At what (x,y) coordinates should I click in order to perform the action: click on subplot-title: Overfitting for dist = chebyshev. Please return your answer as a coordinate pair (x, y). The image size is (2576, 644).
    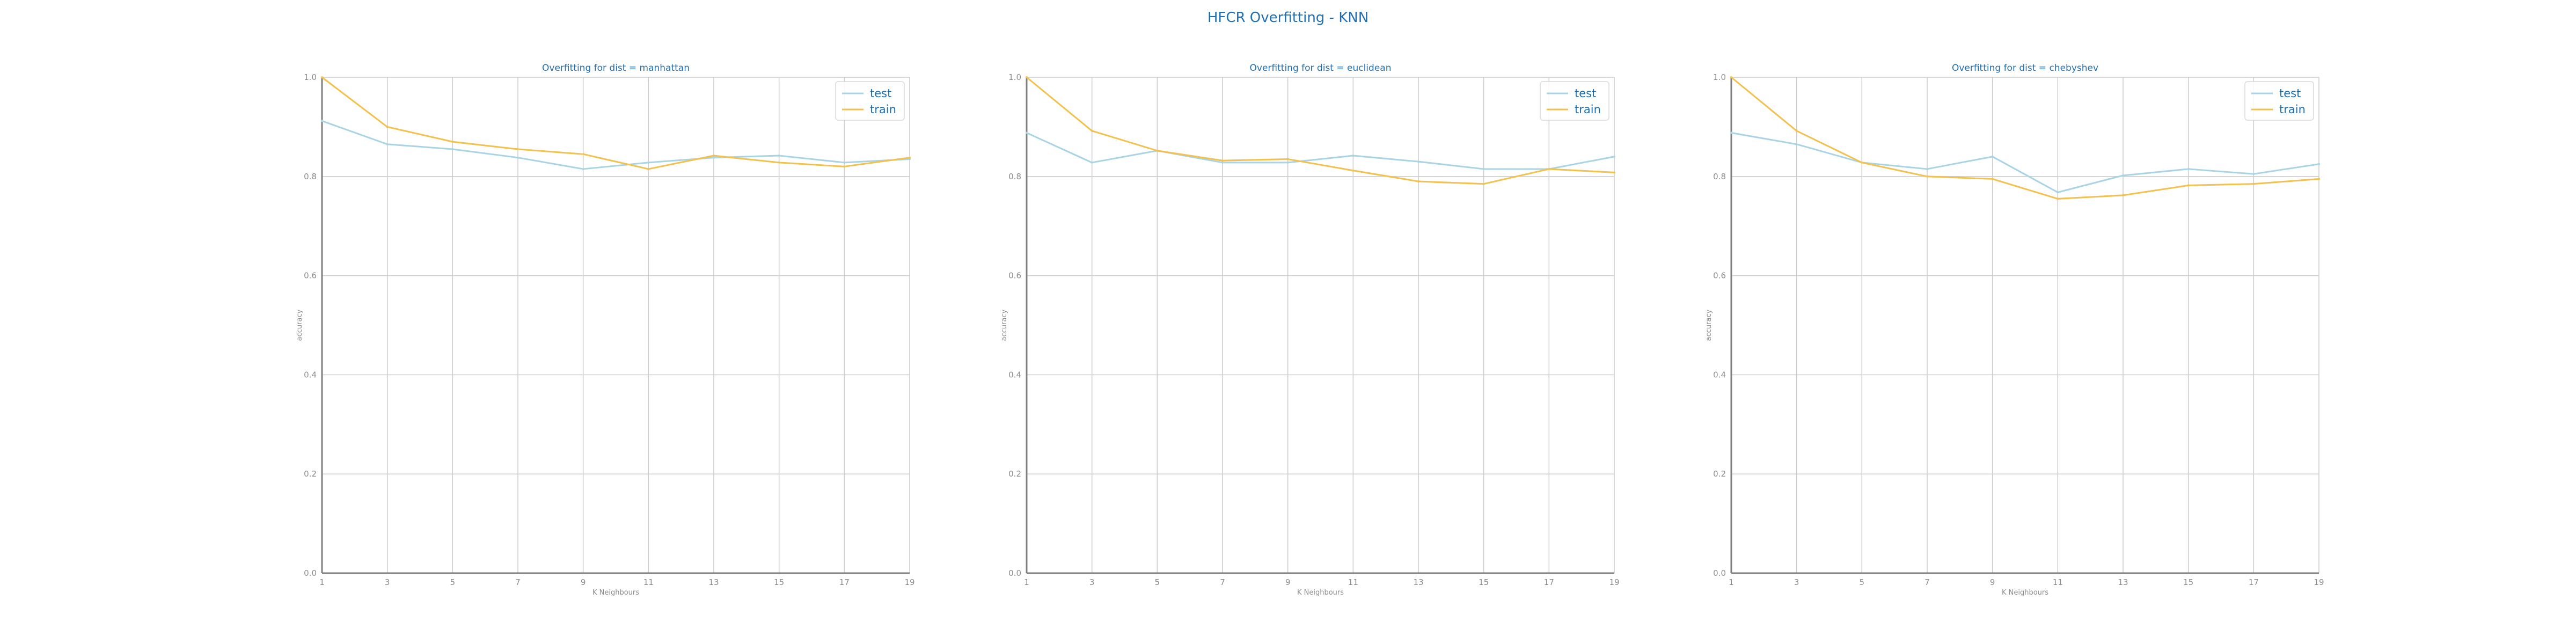
    Looking at the image, I should click on (2025, 68).